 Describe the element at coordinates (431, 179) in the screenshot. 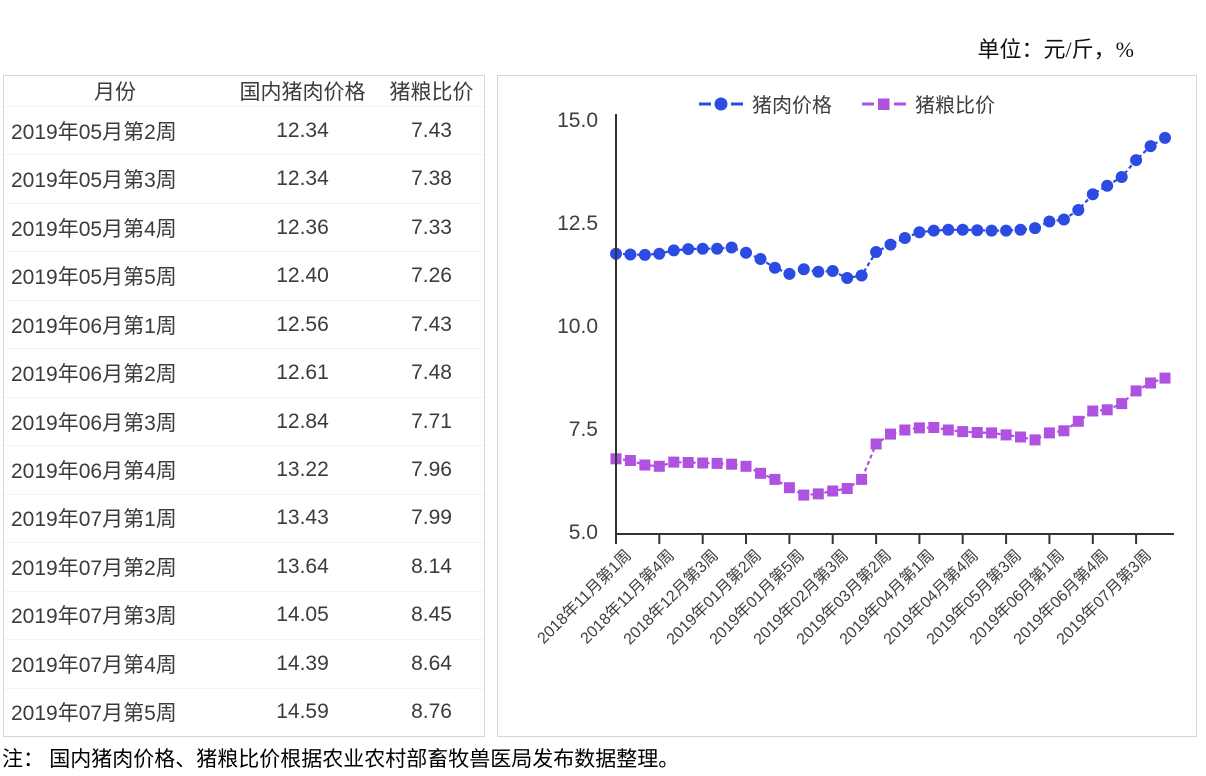

I see `cell-ratio: 7.38` at that location.